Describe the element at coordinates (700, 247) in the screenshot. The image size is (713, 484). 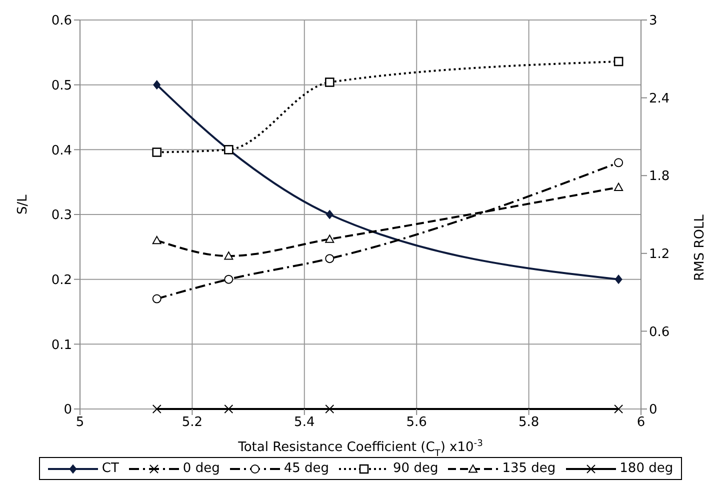
I see `y2-axis-title: RMS ROLL` at that location.